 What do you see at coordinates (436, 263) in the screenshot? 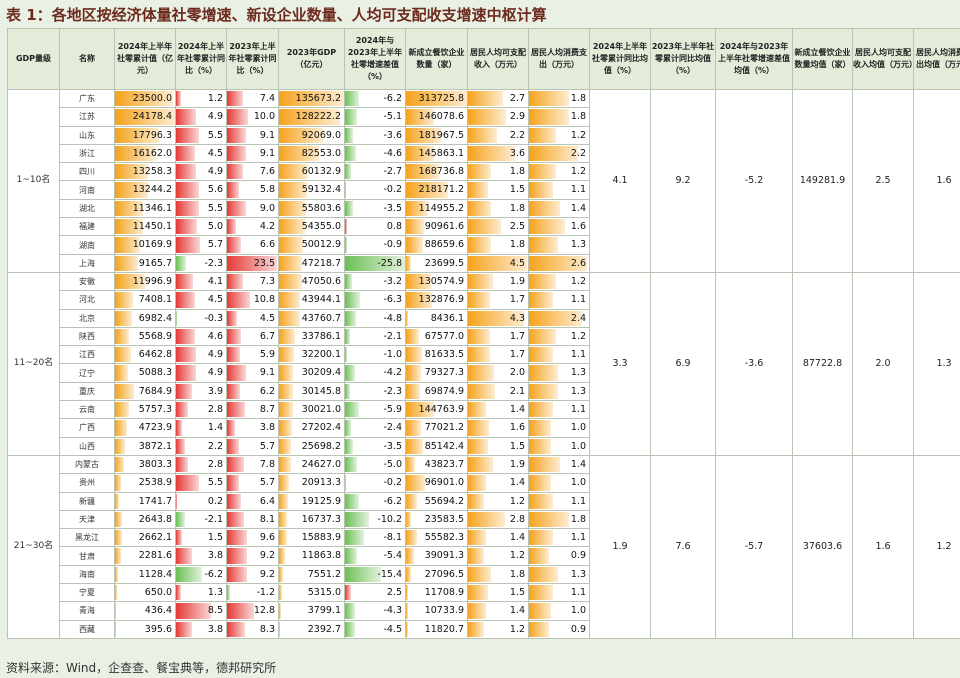
I see `firms-cell: 23699.5` at bounding box center [436, 263].